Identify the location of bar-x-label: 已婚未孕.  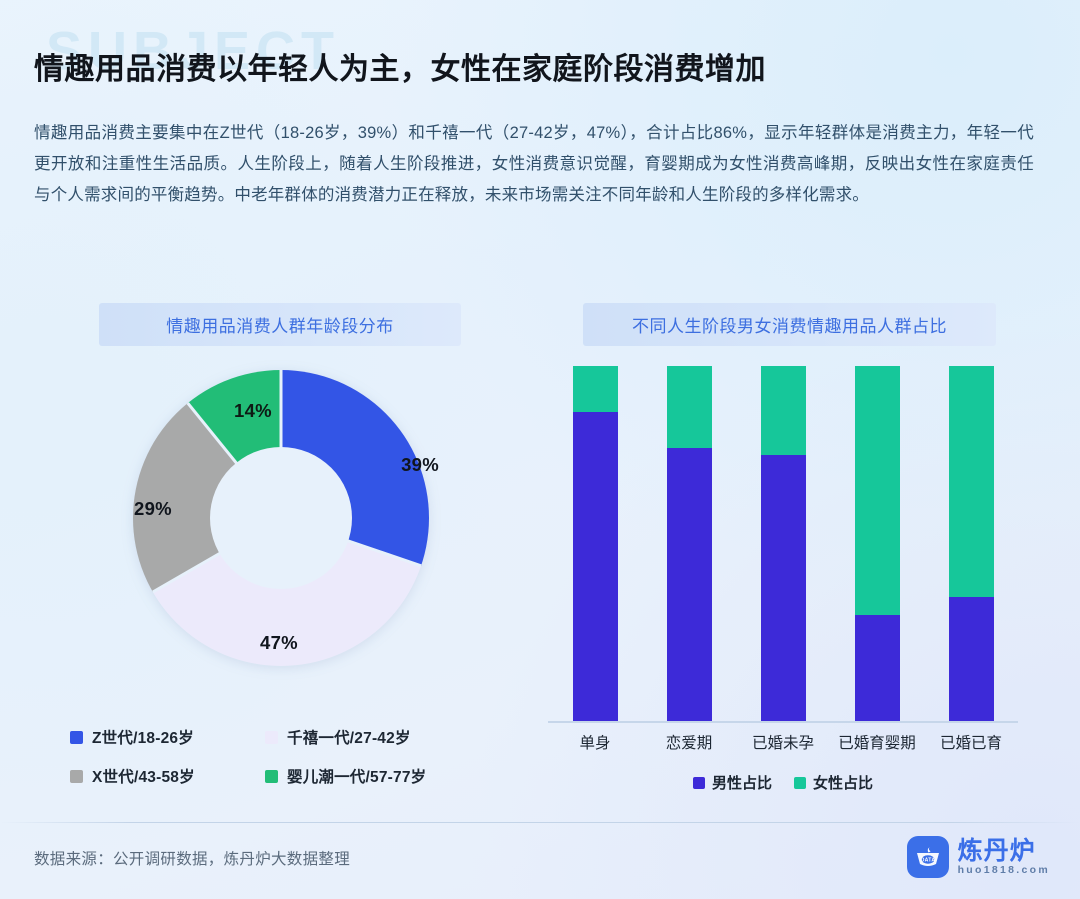
(783, 743).